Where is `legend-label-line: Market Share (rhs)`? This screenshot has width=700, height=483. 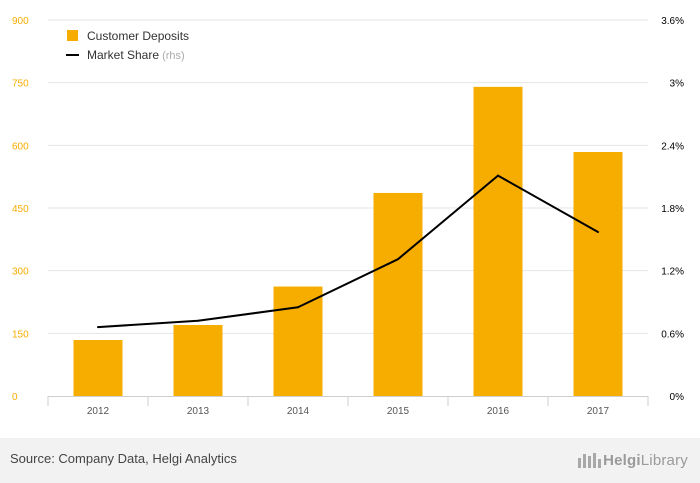
legend-label-line: Market Share (rhs) is located at coordinates (136, 55).